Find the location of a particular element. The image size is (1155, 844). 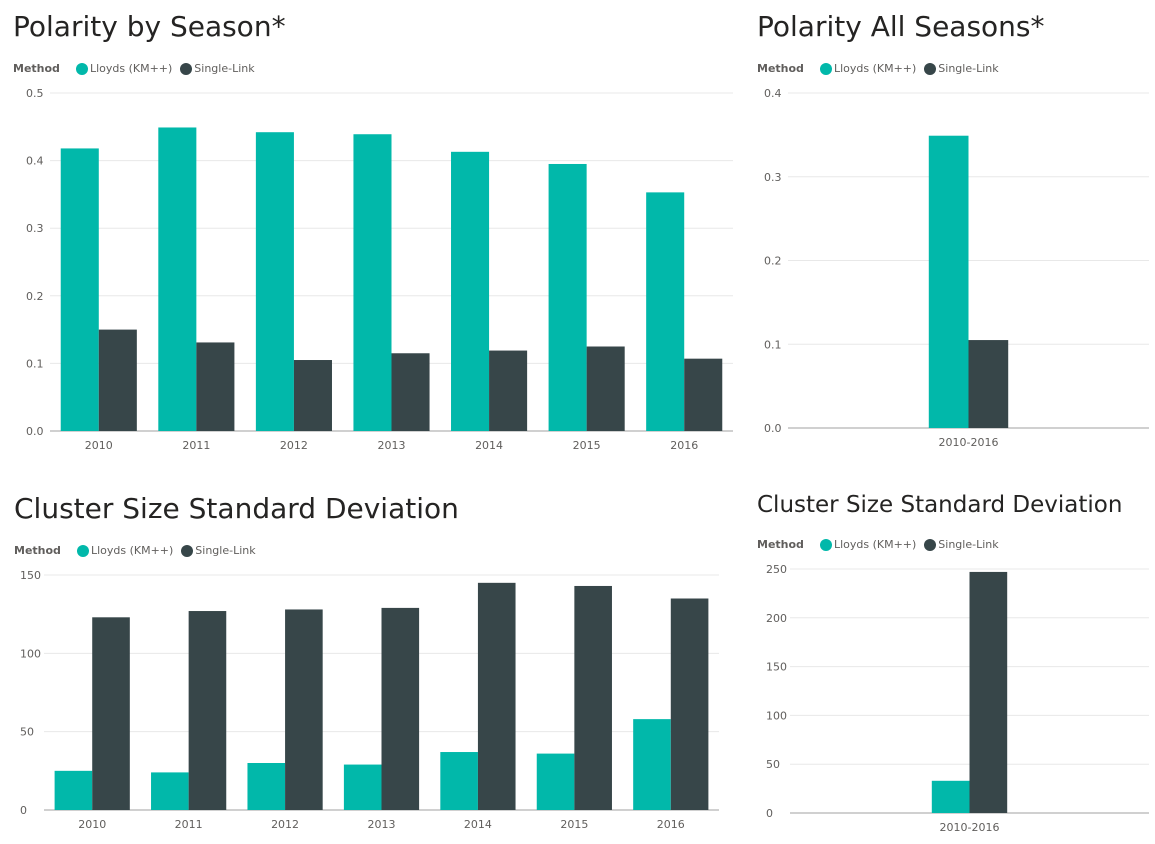

plot-area: 0.0 0.1 0.2 0.3 0.4 2010-2016 is located at coordinates (956, 268).